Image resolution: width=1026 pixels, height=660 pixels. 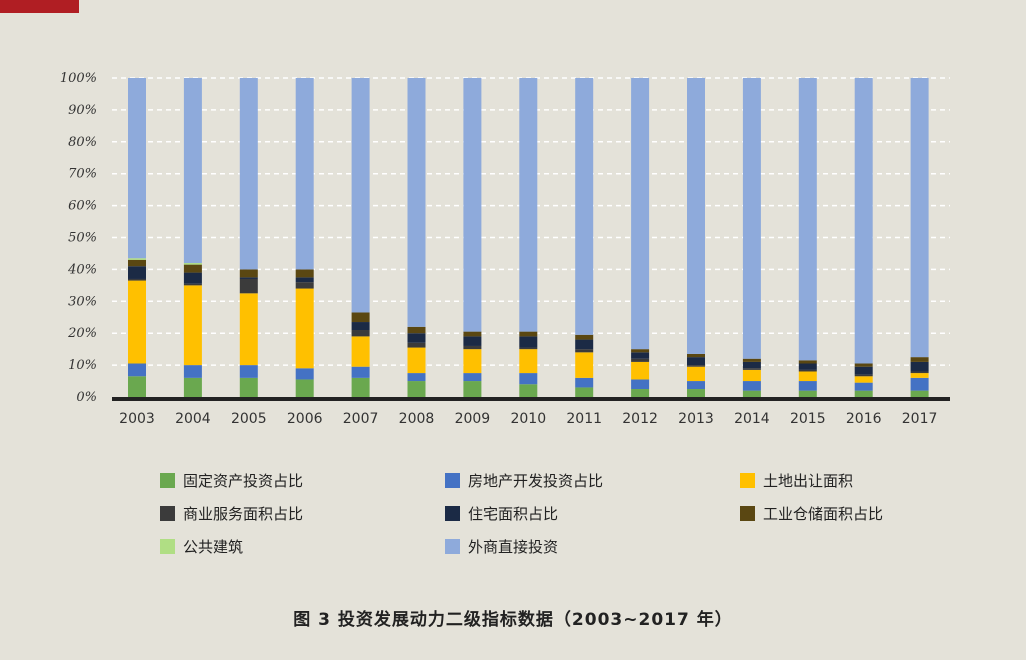 What do you see at coordinates (201, 546) in the screenshot?
I see `legend-item: 公共建筑` at bounding box center [201, 546].